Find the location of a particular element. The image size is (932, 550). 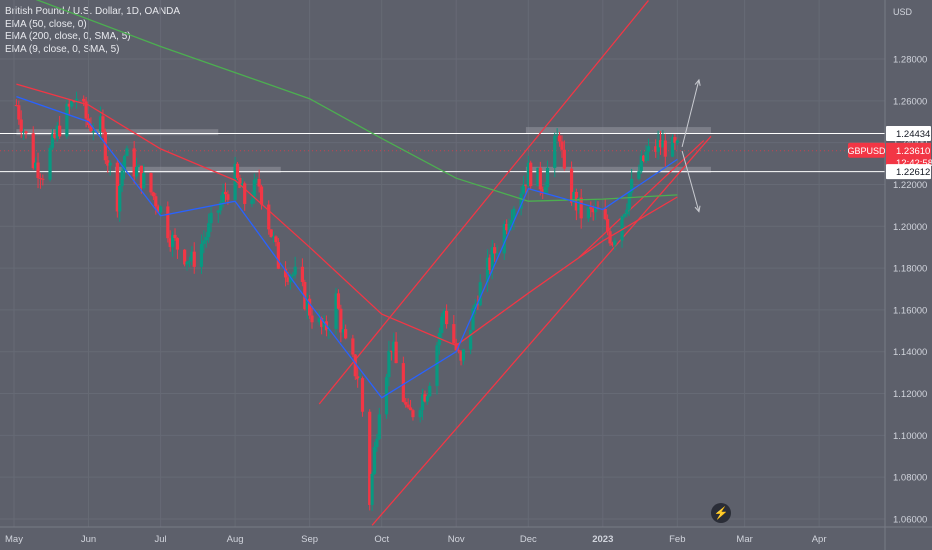

projection-arrow is located at coordinates (690, 113).